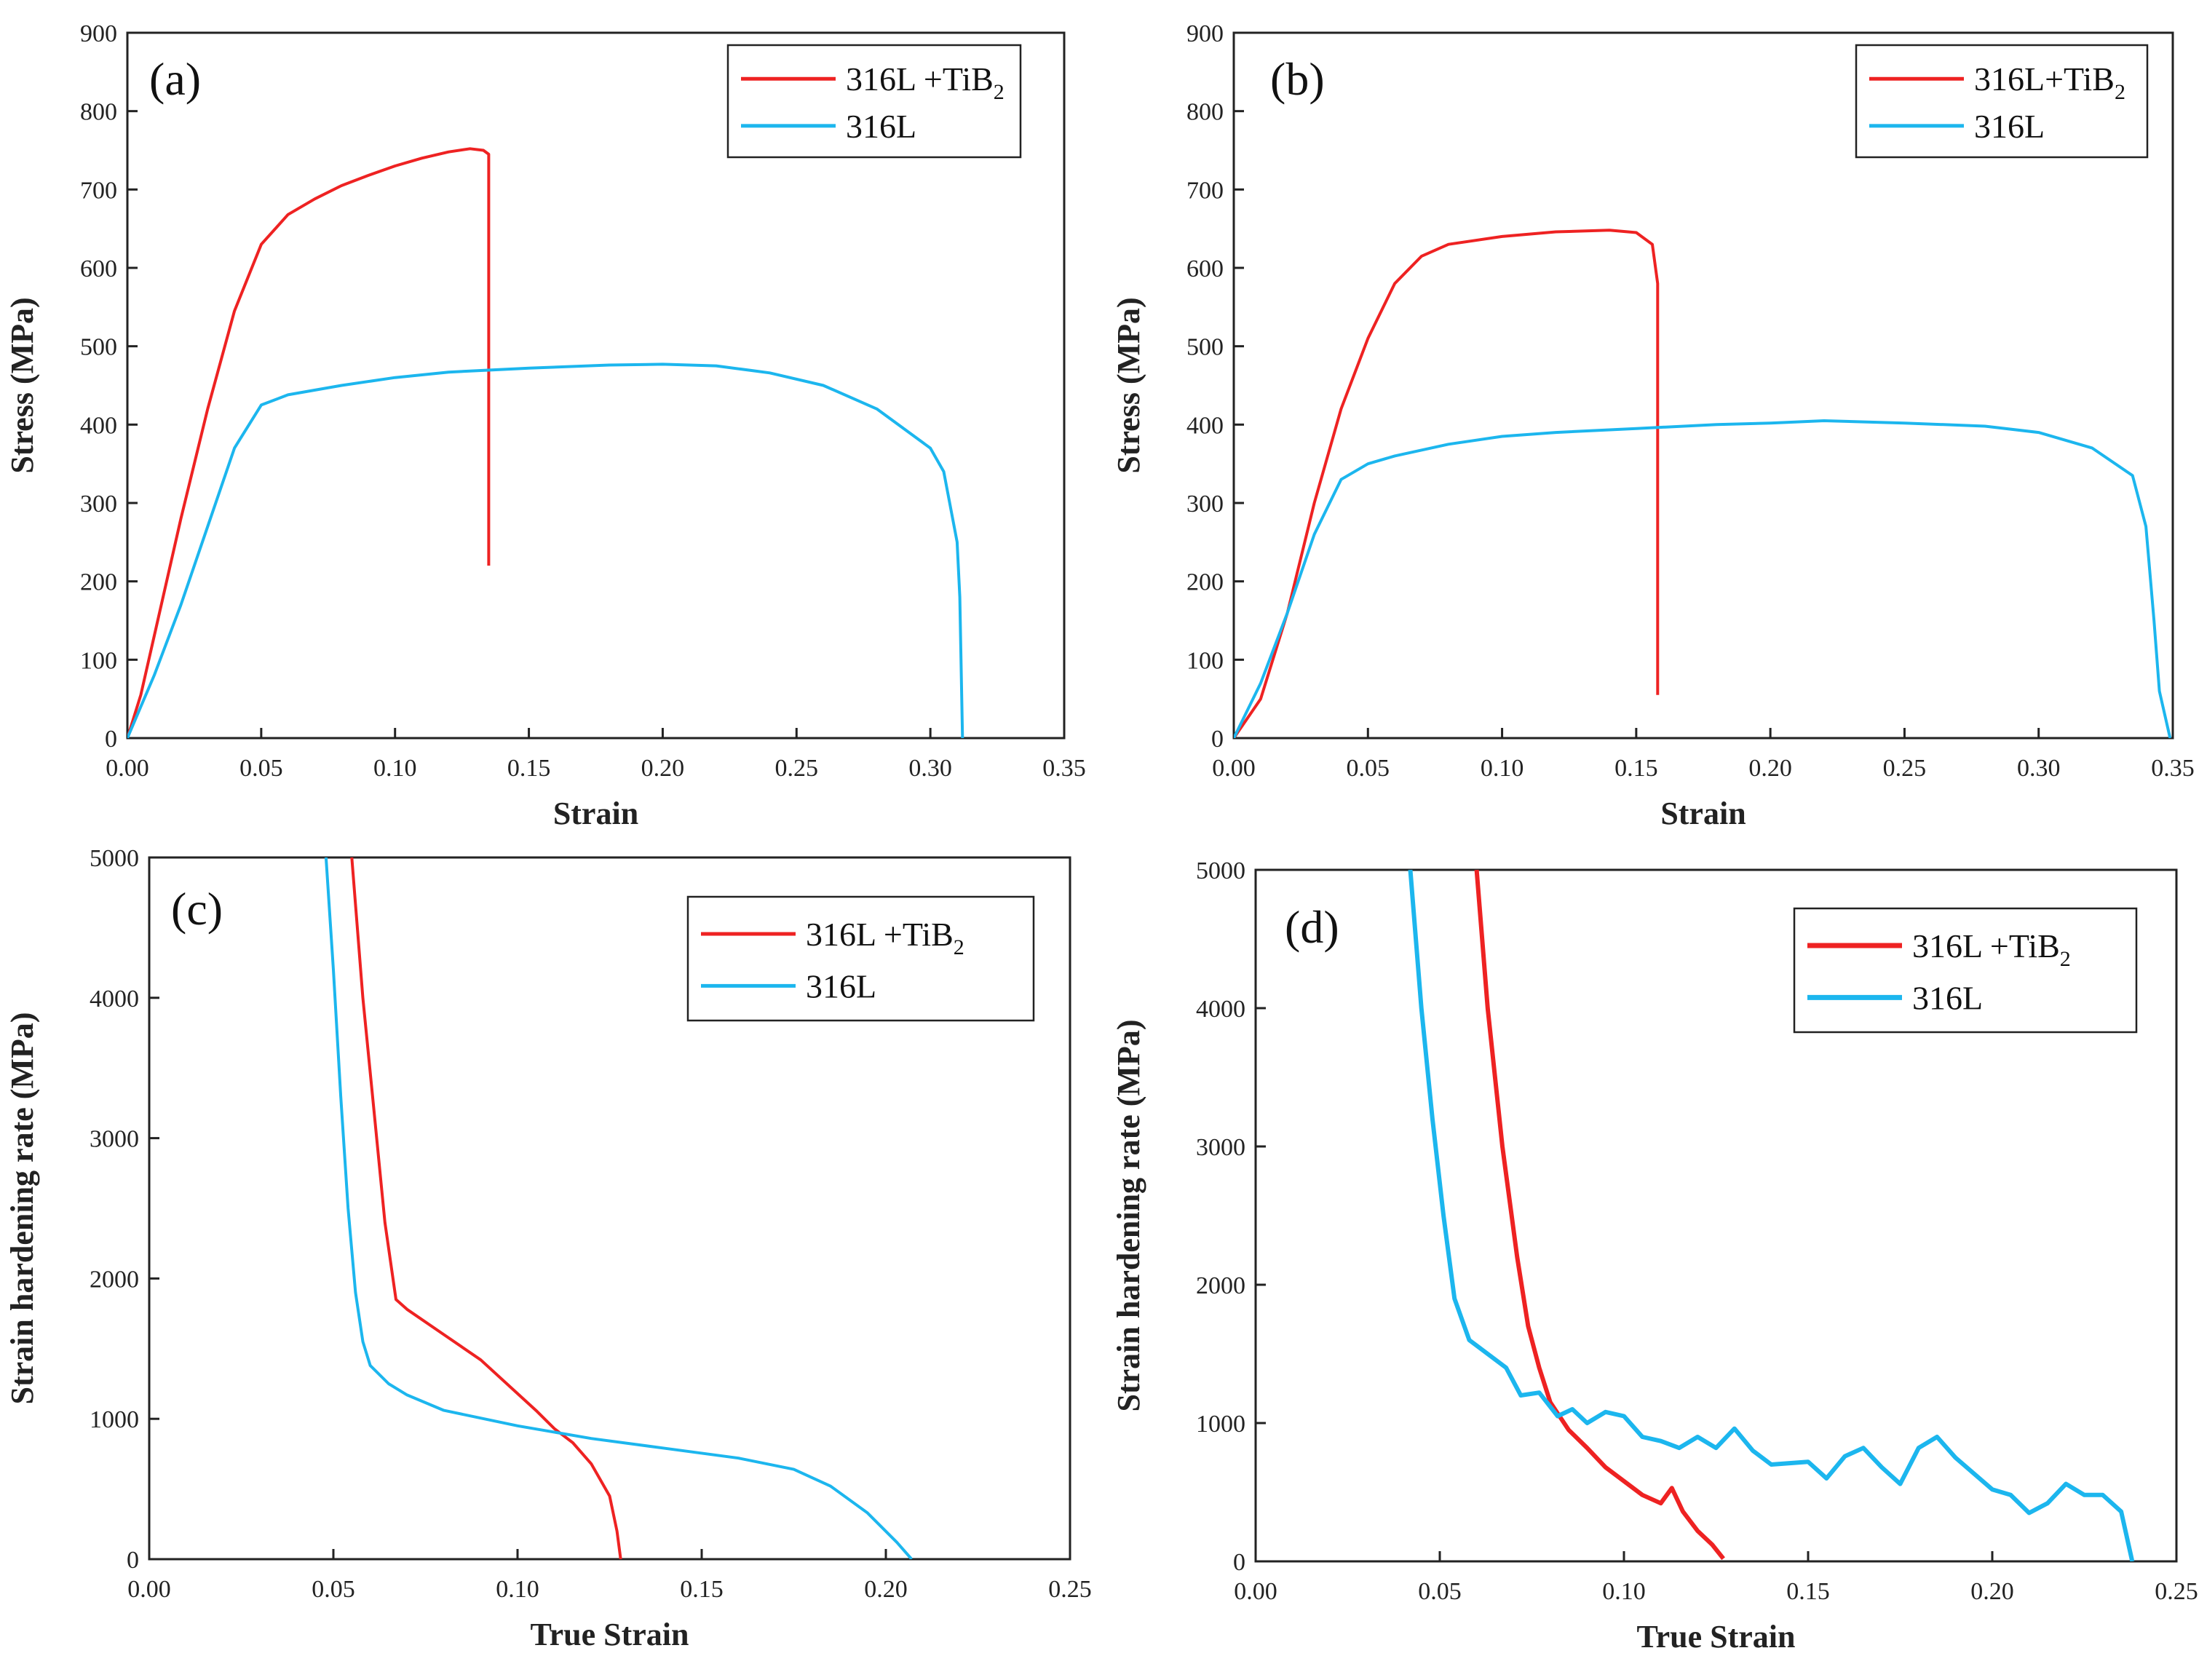 This screenshot has width=2207, height=1680. Describe the element at coordinates (197, 909) in the screenshot. I see `panel-label: (c)` at that location.